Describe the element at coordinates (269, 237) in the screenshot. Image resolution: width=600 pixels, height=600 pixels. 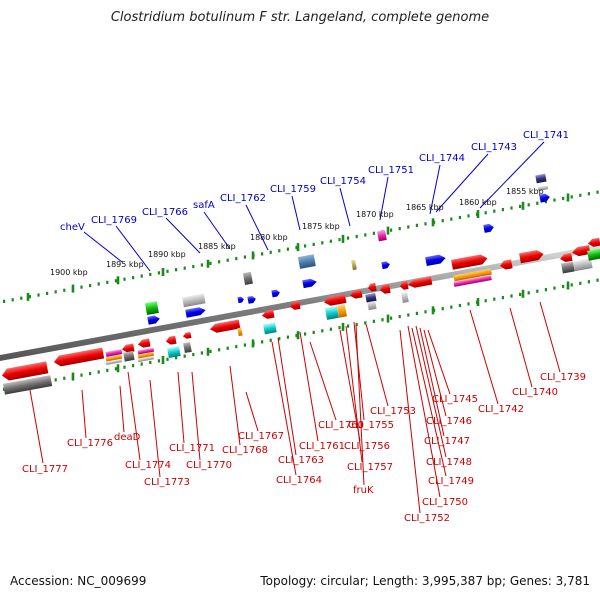
I see `kbp-tick-label: 1880 kbp` at that location.